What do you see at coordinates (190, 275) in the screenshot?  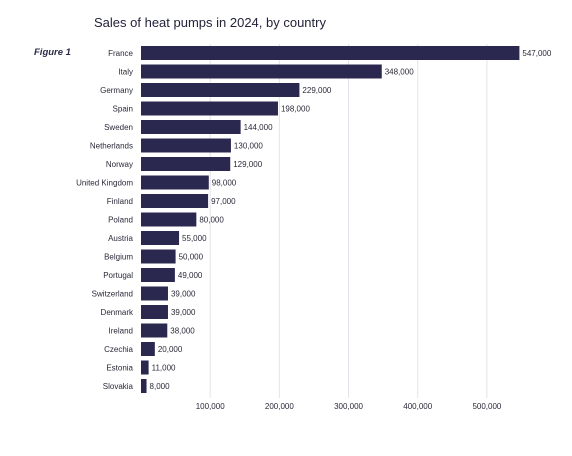 I see `data-label: 49,000` at bounding box center [190, 275].